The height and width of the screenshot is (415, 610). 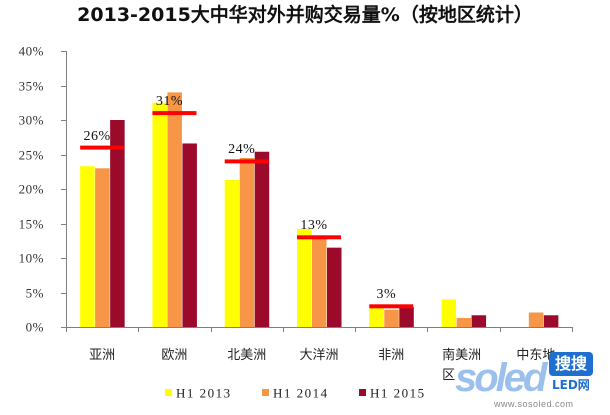 I want to click on category-label-0: 亚洲, so click(x=102, y=355).